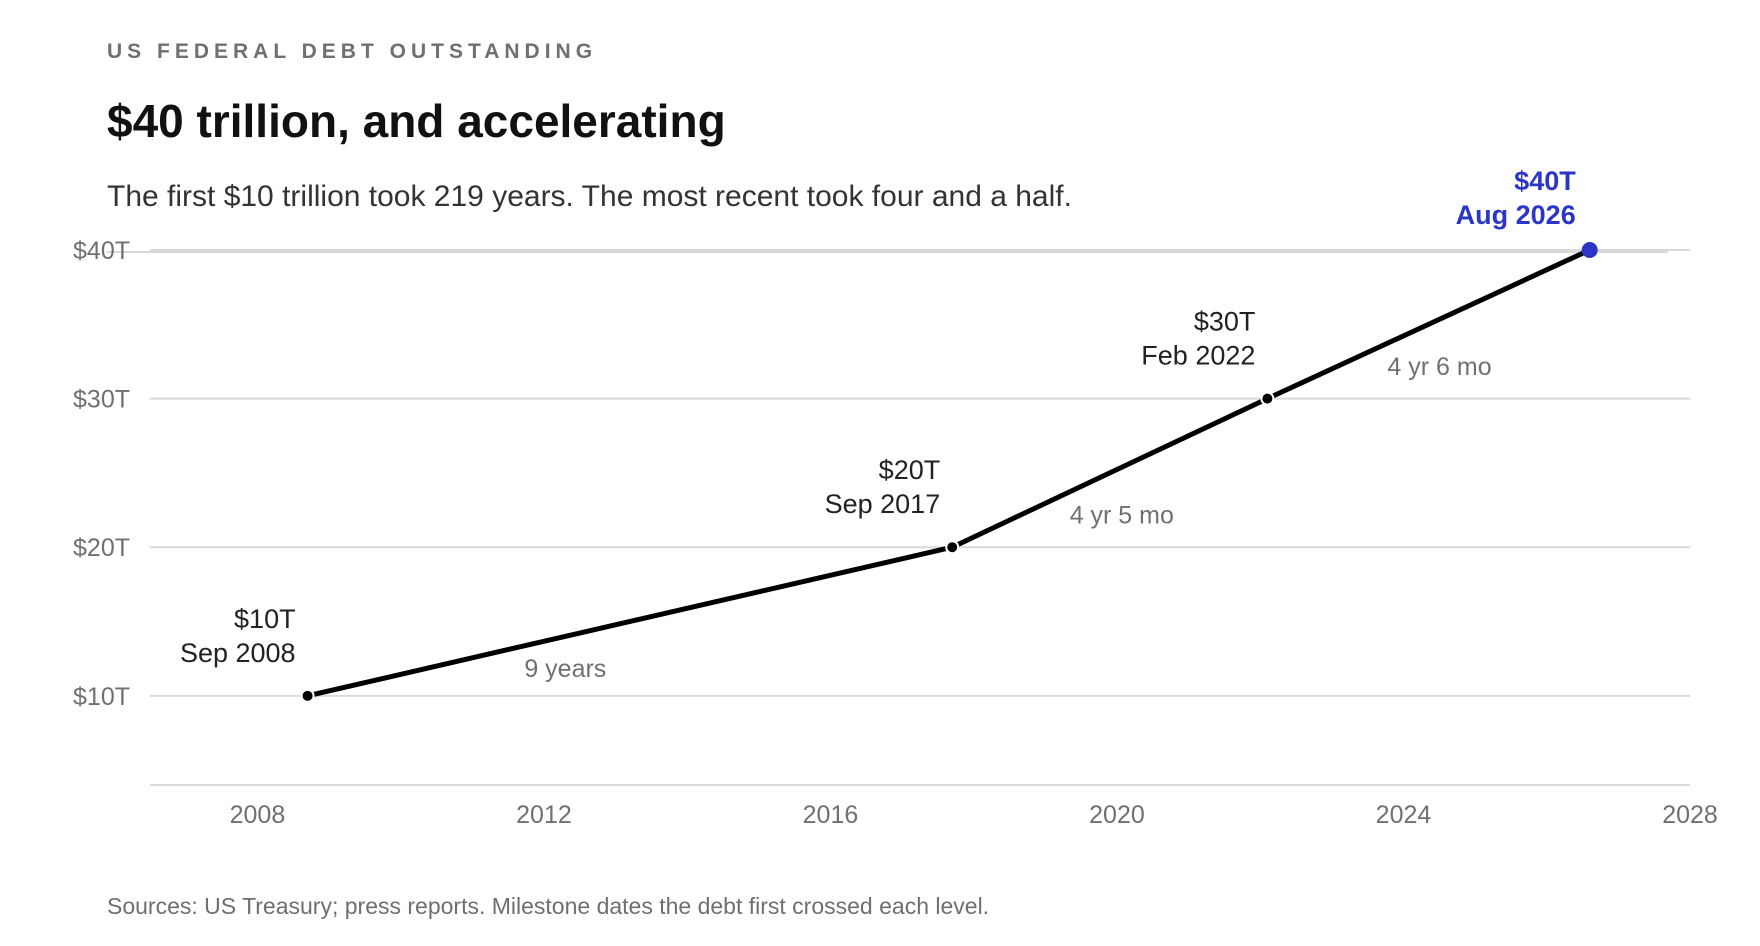 Image resolution: width=1760 pixels, height=946 pixels. What do you see at coordinates (265, 619) in the screenshot?
I see `milestone-value-label: $10T` at bounding box center [265, 619].